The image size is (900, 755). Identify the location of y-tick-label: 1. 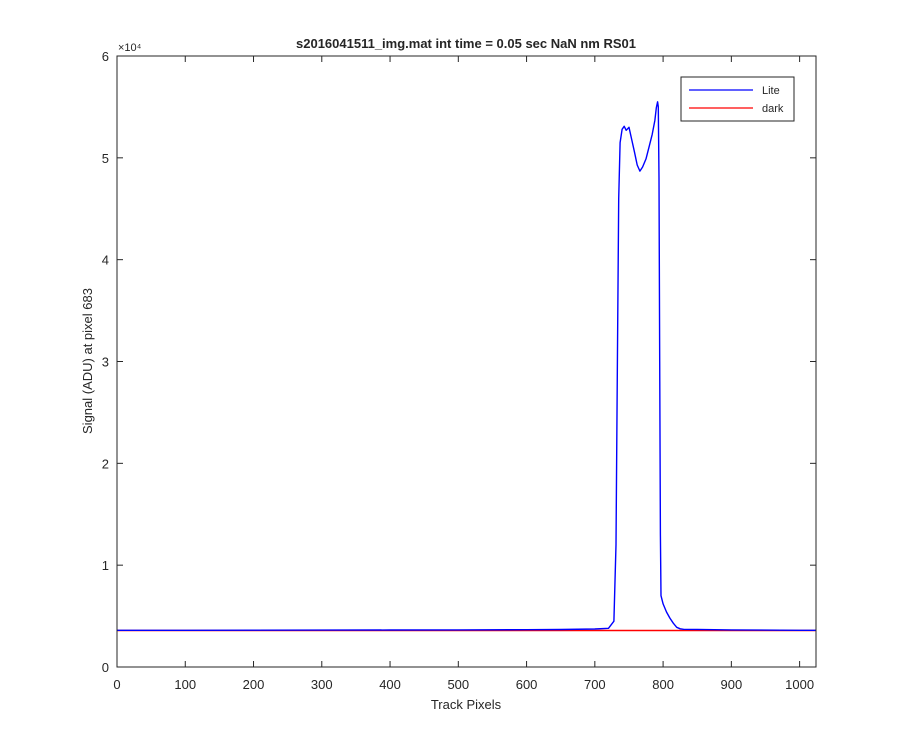
(105, 565).